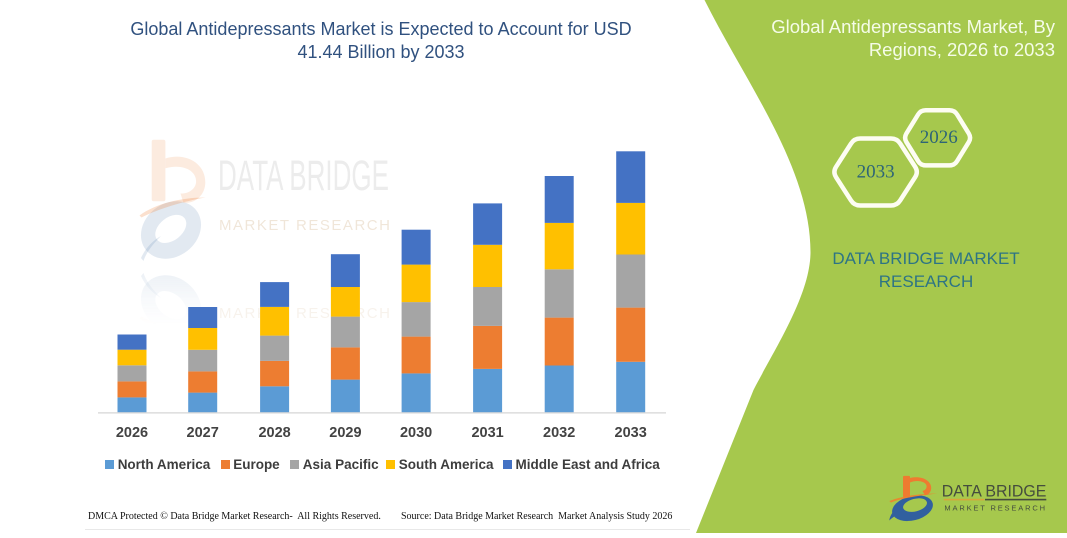 The image size is (1067, 538). Describe the element at coordinates (876, 172) in the screenshot. I see `svg-text: 2033` at that location.